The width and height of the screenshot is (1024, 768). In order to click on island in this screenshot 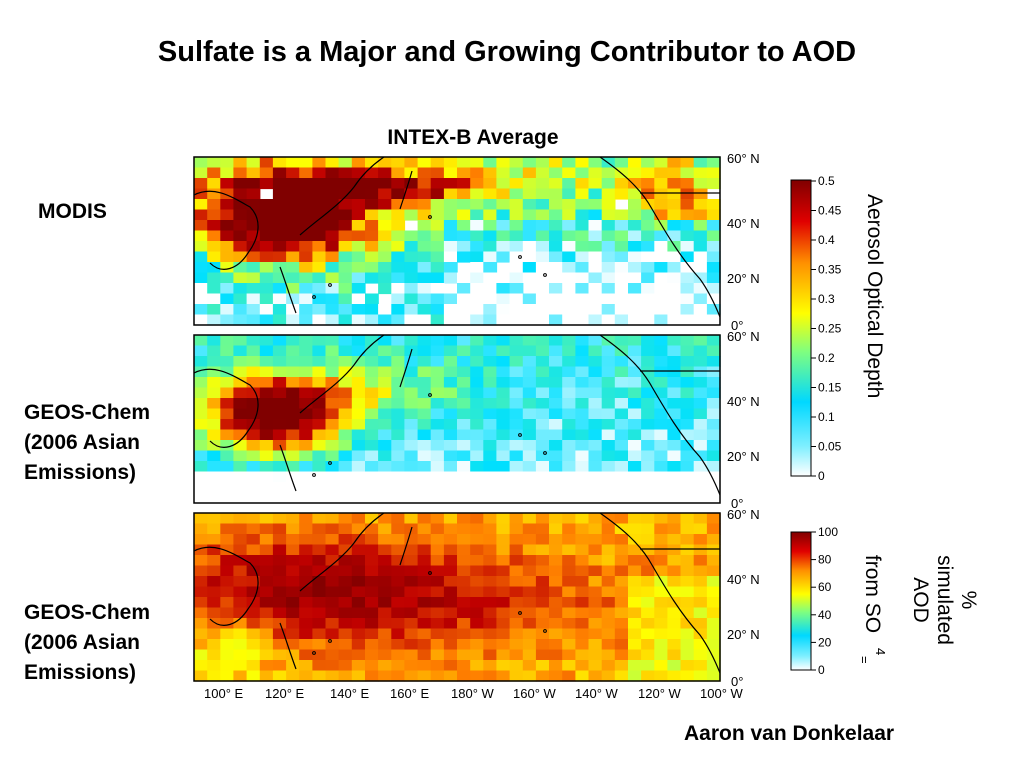, I will do `click(330, 463)`.